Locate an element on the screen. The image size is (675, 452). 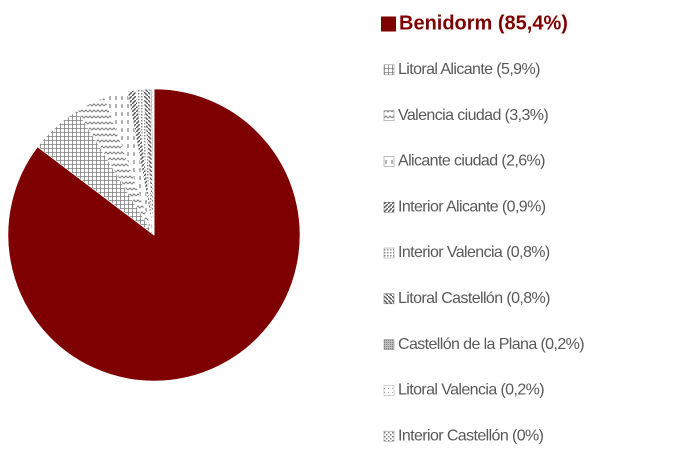
legend-label: Interior Alicante (0,9%) is located at coordinates (472, 206).